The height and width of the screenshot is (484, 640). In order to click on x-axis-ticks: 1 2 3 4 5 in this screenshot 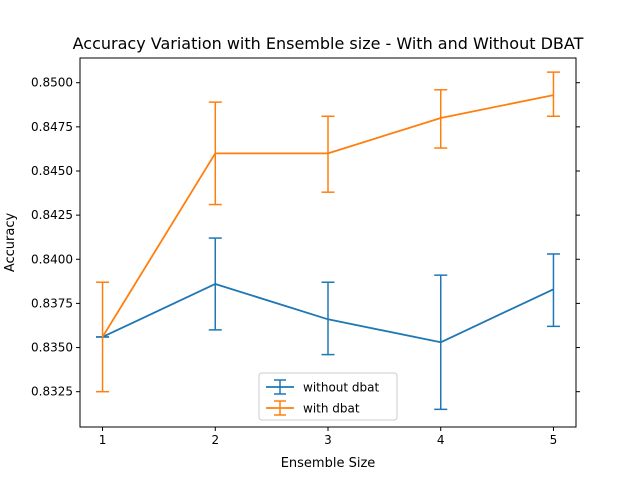, I will do `click(328, 437)`.